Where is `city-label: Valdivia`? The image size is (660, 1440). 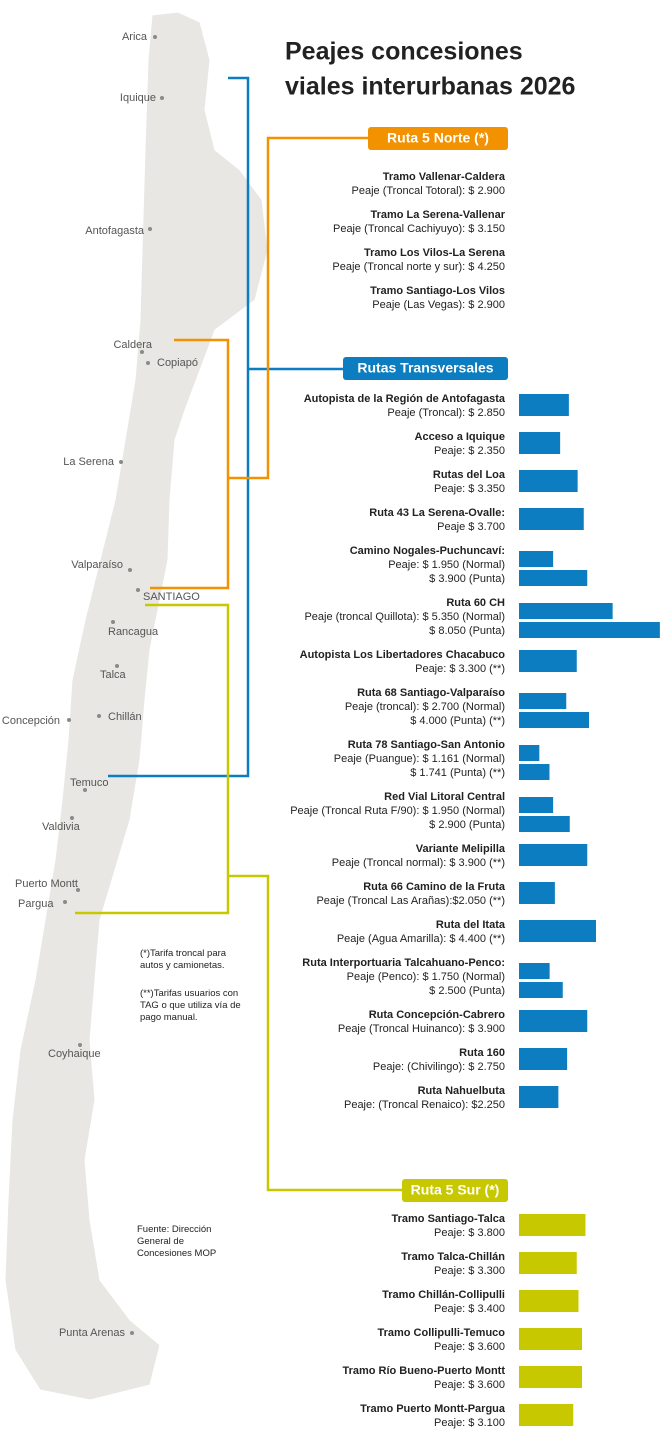 city-label: Valdivia is located at coordinates (61, 827).